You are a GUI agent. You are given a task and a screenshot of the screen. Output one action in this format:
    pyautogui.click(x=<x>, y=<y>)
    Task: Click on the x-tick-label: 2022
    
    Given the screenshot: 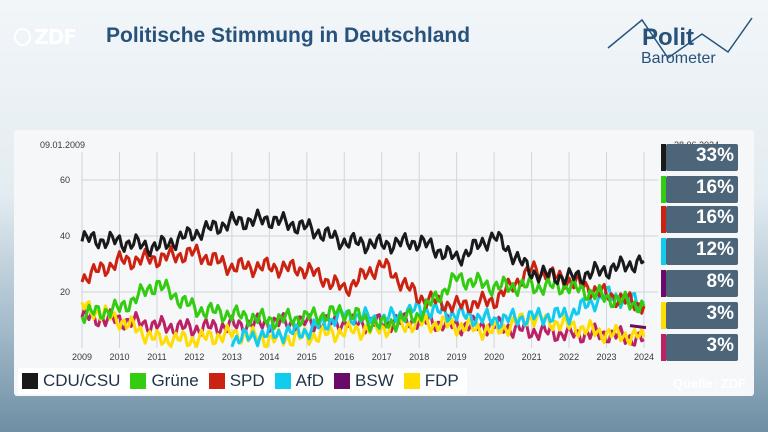 What is the action you would take?
    pyautogui.click(x=569, y=357)
    